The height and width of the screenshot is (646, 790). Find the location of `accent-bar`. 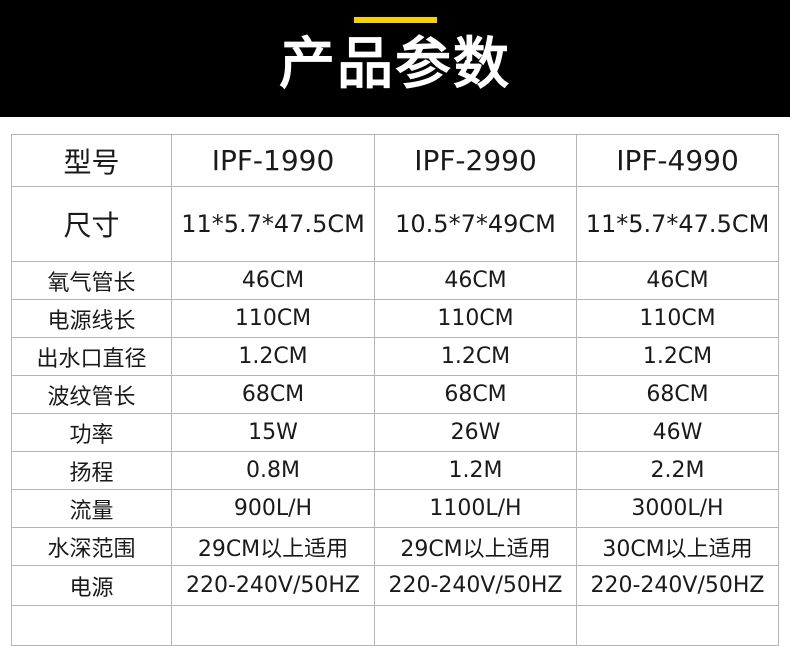

accent-bar is located at coordinates (395, 20).